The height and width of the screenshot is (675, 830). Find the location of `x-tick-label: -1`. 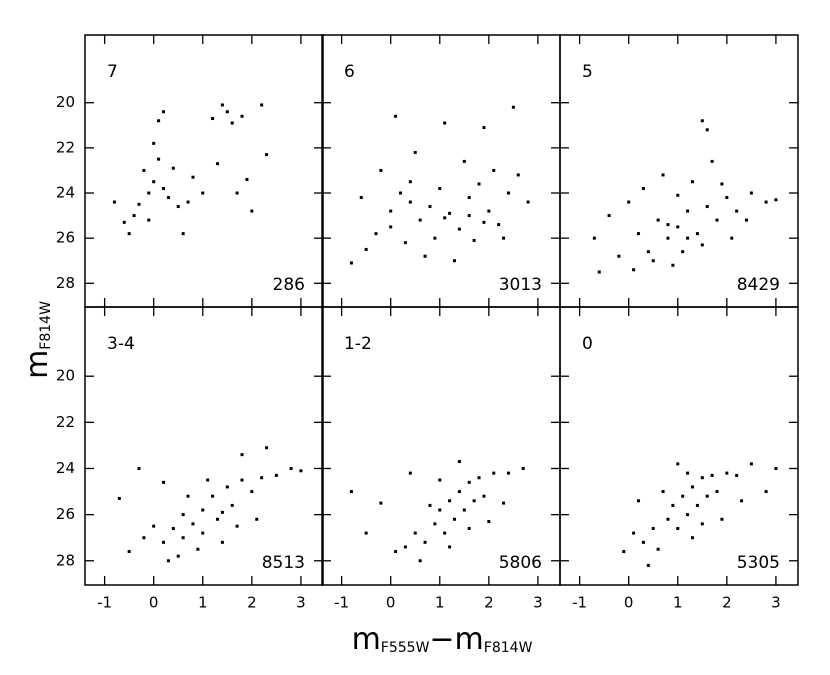

x-tick-label: -1 is located at coordinates (579, 603).